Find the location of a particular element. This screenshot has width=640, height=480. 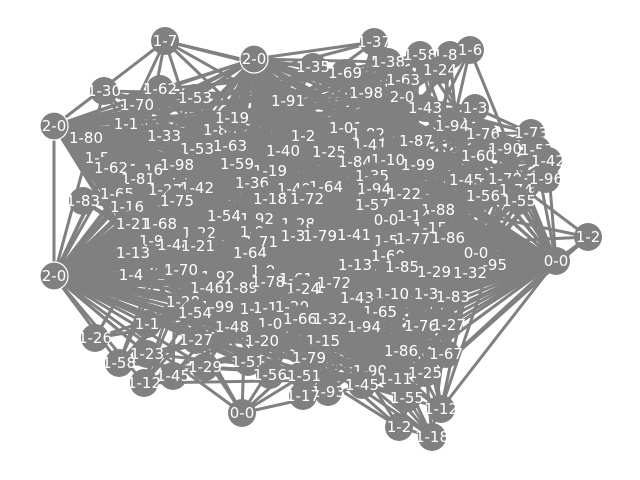

graph-node: 1-17 is located at coordinates (303, 396).